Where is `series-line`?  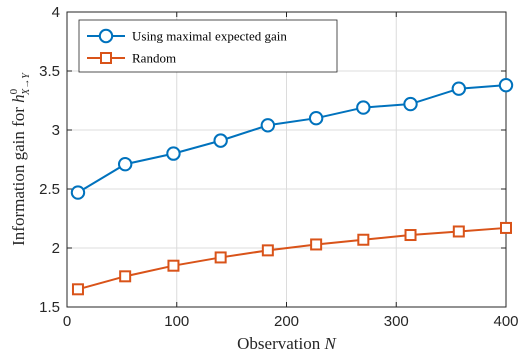
series-line is located at coordinates (292, 258).